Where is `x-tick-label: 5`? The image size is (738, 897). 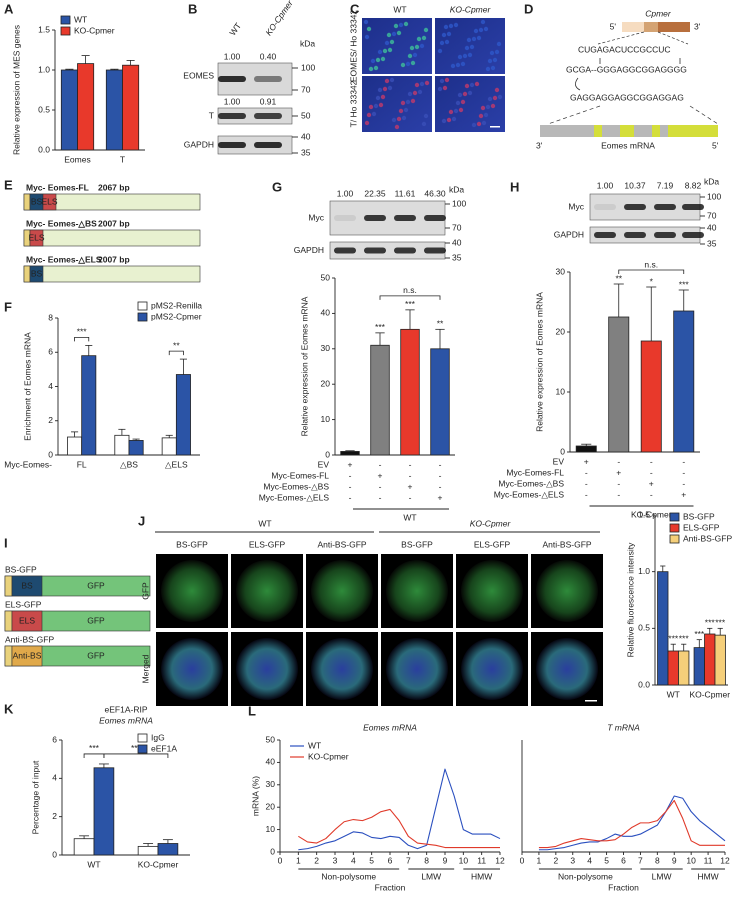 x-tick-label: 5 is located at coordinates (371, 860).